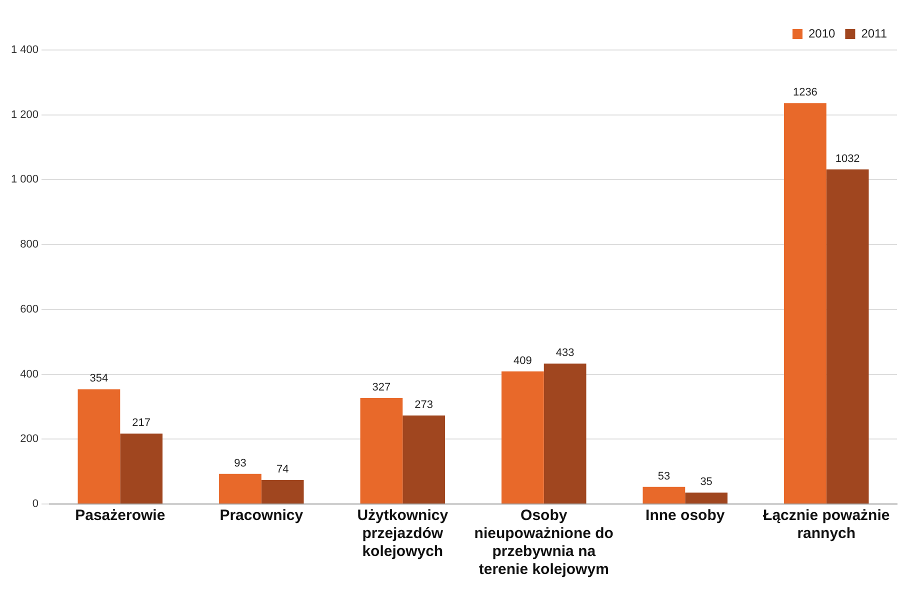  Describe the element at coordinates (565, 353) in the screenshot. I see `data-label: 433` at that location.